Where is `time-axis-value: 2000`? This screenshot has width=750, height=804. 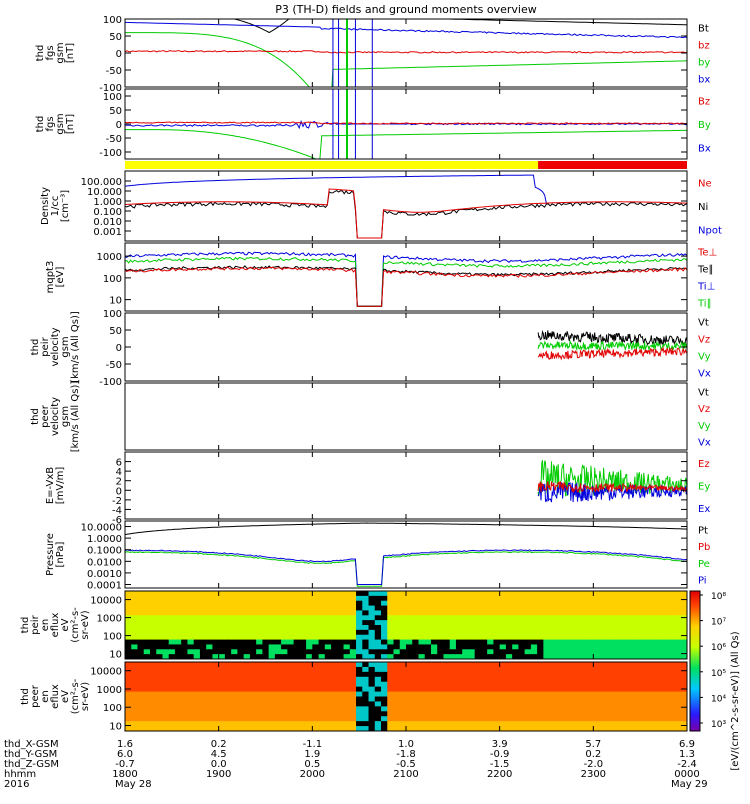 time-axis-value: 2000 is located at coordinates (312, 774).